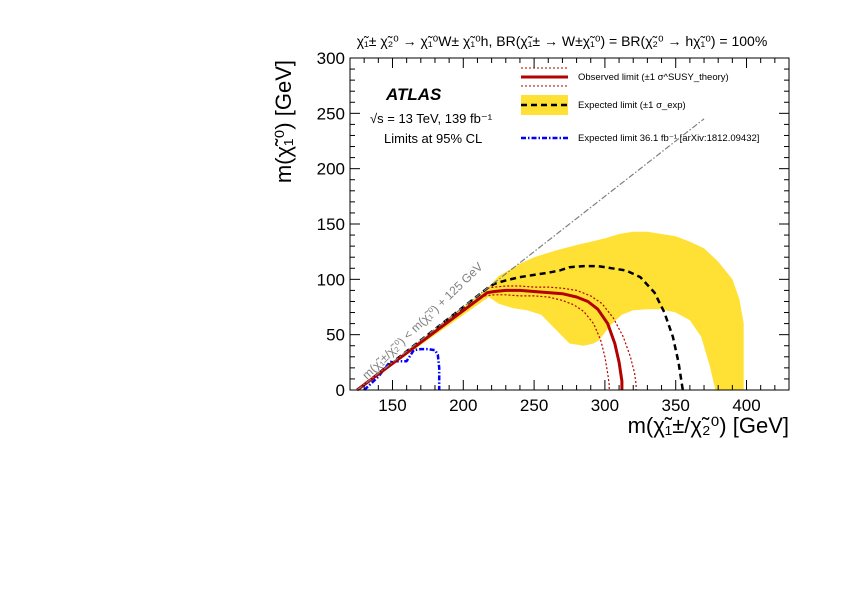 The width and height of the screenshot is (842, 595). I want to click on y-tick-label: 200, so click(331, 169).